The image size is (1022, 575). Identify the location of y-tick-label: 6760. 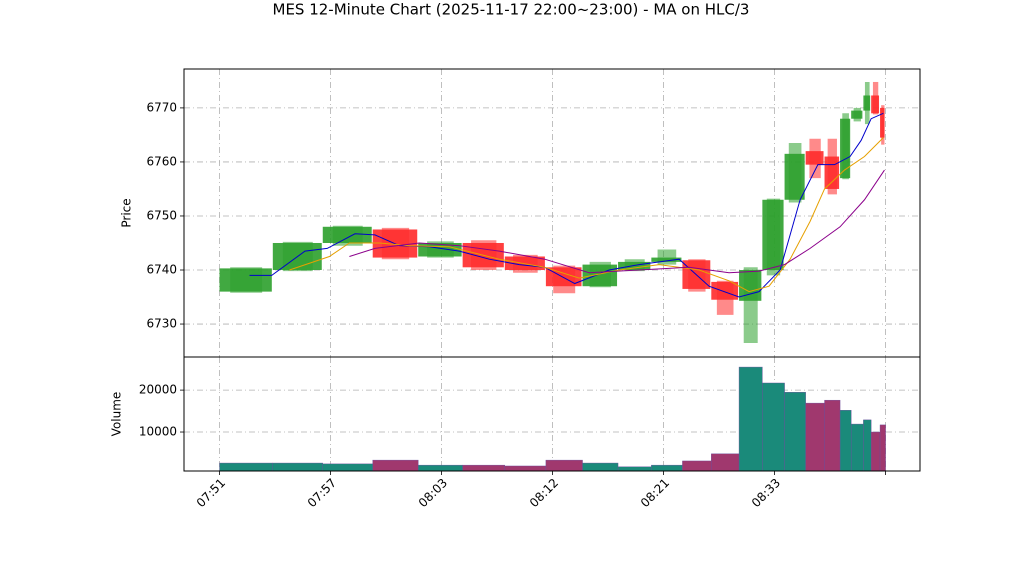
(161, 161).